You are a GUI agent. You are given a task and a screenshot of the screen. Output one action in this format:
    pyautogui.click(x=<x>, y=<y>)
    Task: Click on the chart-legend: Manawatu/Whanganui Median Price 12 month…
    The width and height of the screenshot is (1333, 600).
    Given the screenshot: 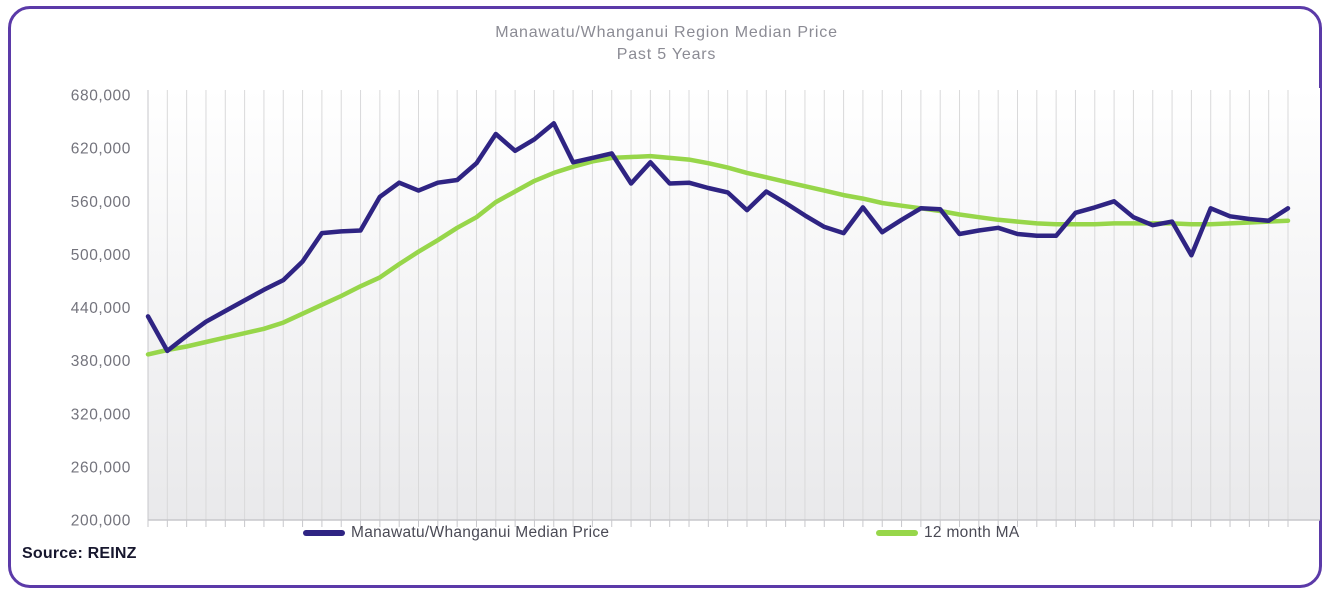 What is the action you would take?
    pyautogui.click(x=666, y=533)
    